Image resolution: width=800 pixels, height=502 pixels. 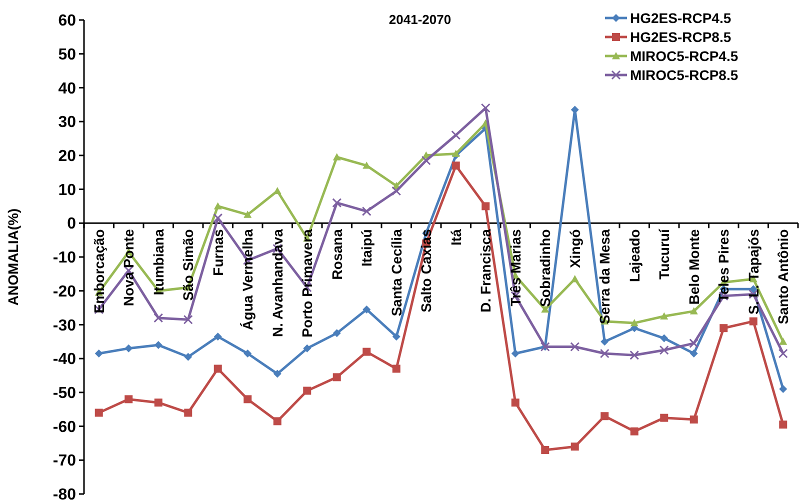 What do you see at coordinates (64, 427) in the screenshot?
I see `y-tick-label: -60` at bounding box center [64, 427].